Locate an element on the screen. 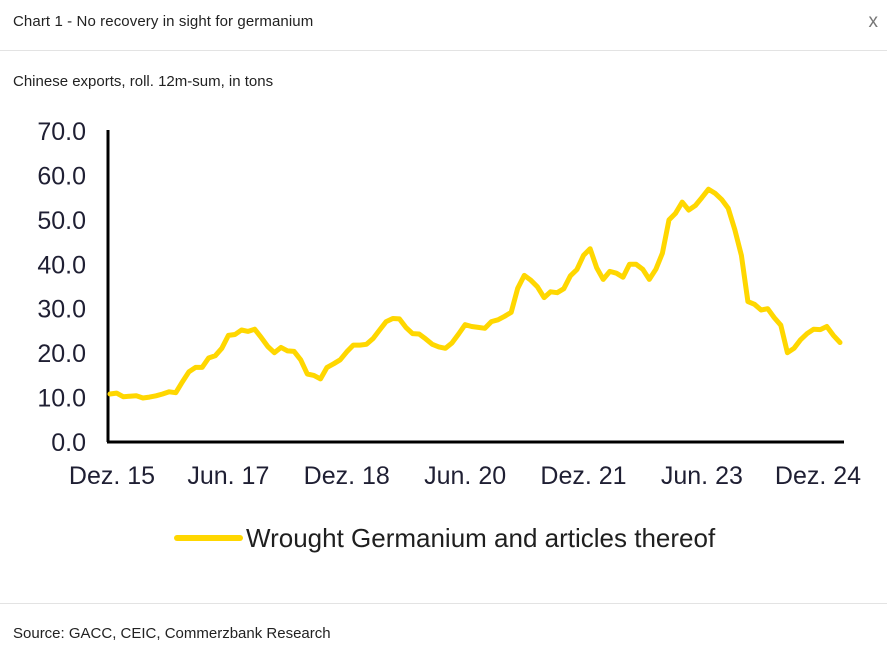 The width and height of the screenshot is (887, 660). footer: Source: GACC, CEIC, Commerzbank Research is located at coordinates (443, 631).